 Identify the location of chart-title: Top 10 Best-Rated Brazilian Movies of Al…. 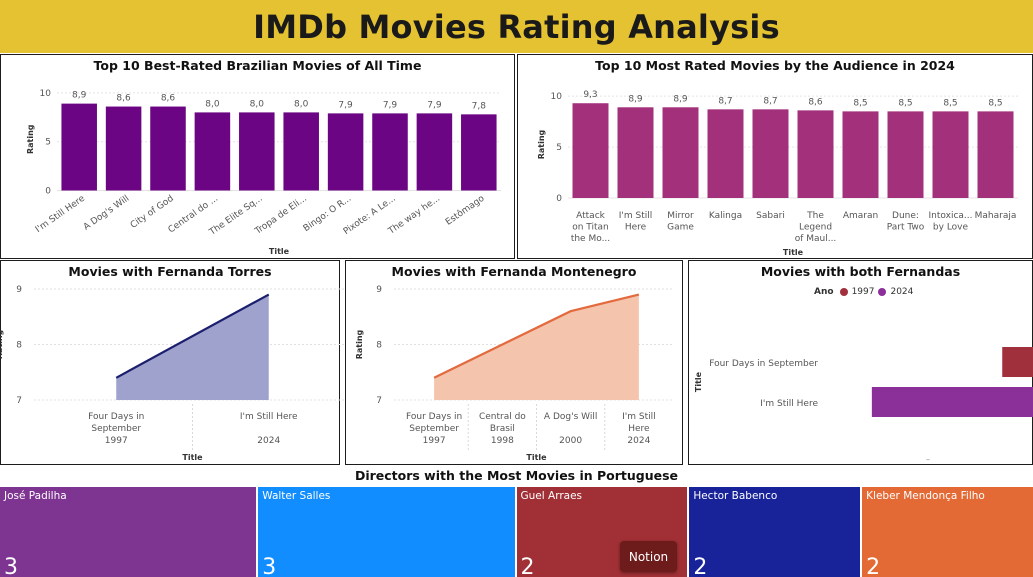
(257, 65).